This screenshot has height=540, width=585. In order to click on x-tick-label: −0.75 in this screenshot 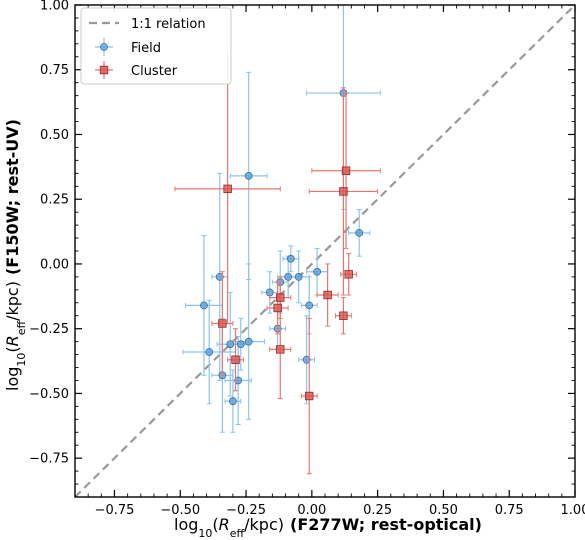, I will do `click(115, 510)`.